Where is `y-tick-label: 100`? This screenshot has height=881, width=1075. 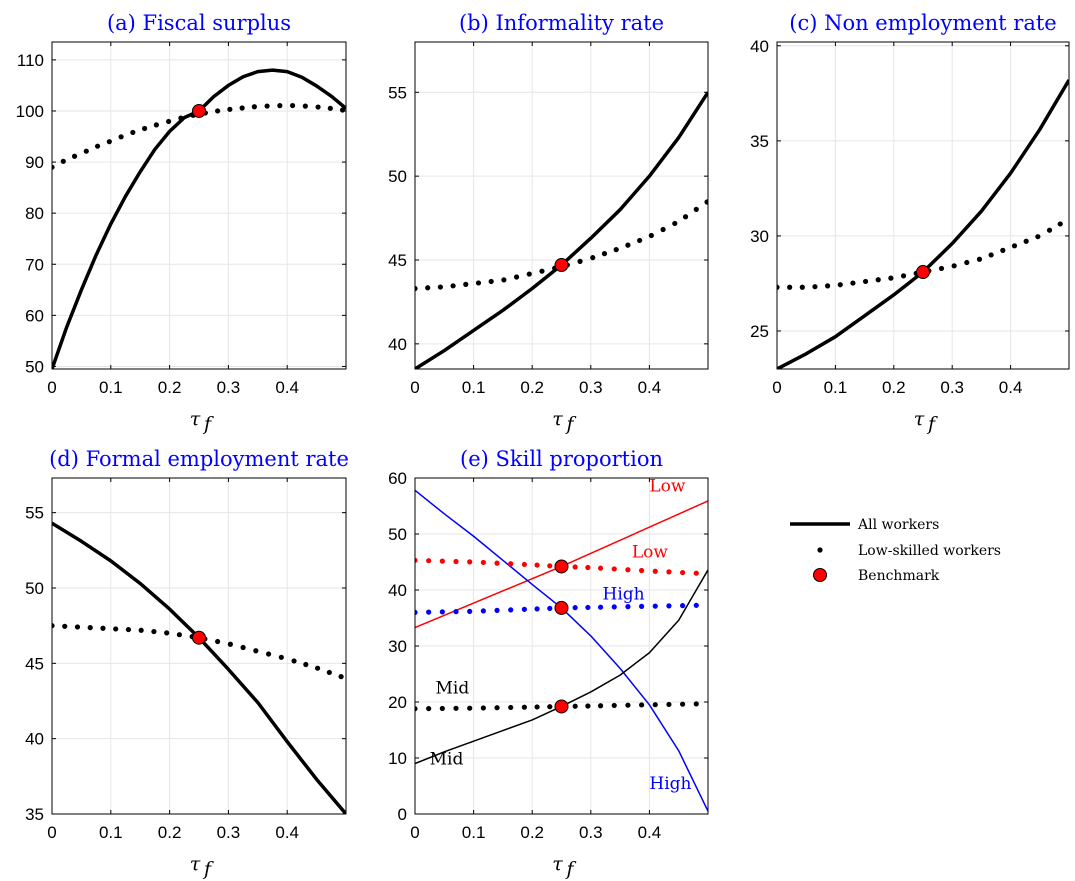 y-tick-label: 100 is located at coordinates (30, 111).